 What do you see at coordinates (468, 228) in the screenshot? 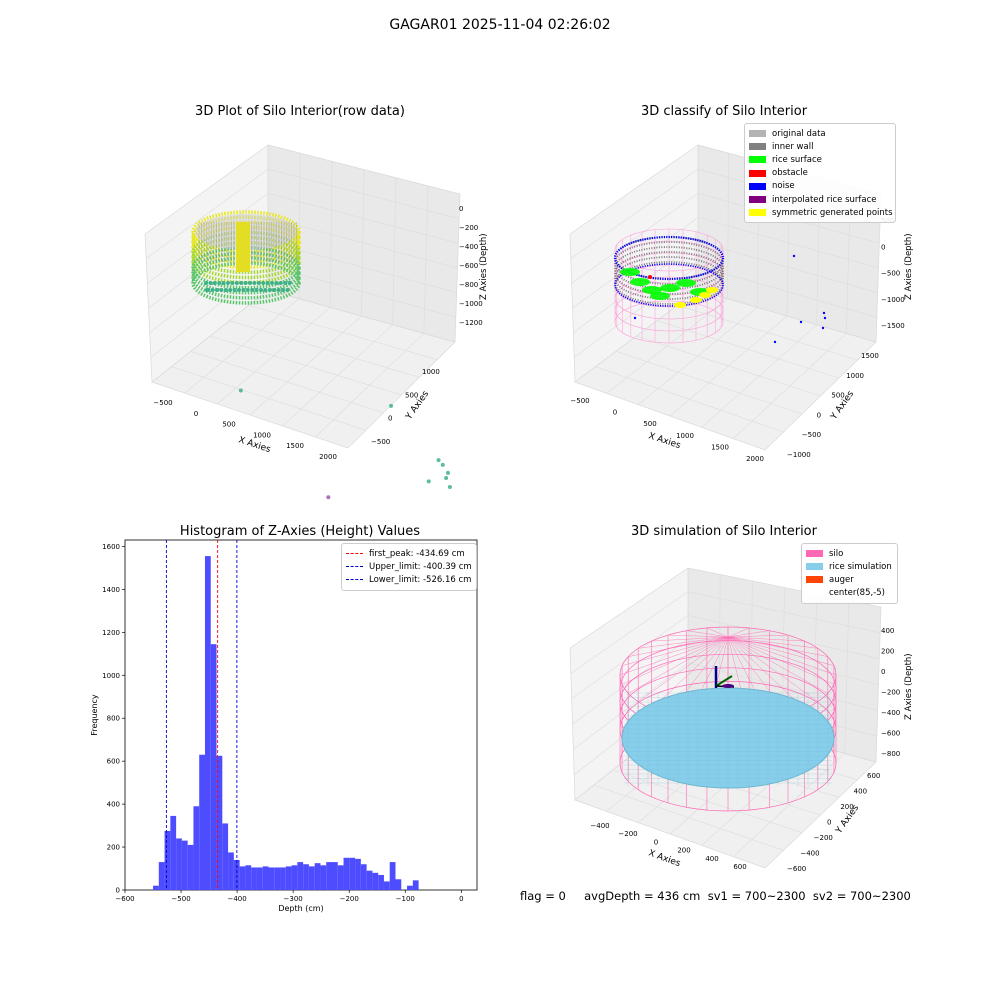
I see `z-tick-label: −200` at bounding box center [468, 228].